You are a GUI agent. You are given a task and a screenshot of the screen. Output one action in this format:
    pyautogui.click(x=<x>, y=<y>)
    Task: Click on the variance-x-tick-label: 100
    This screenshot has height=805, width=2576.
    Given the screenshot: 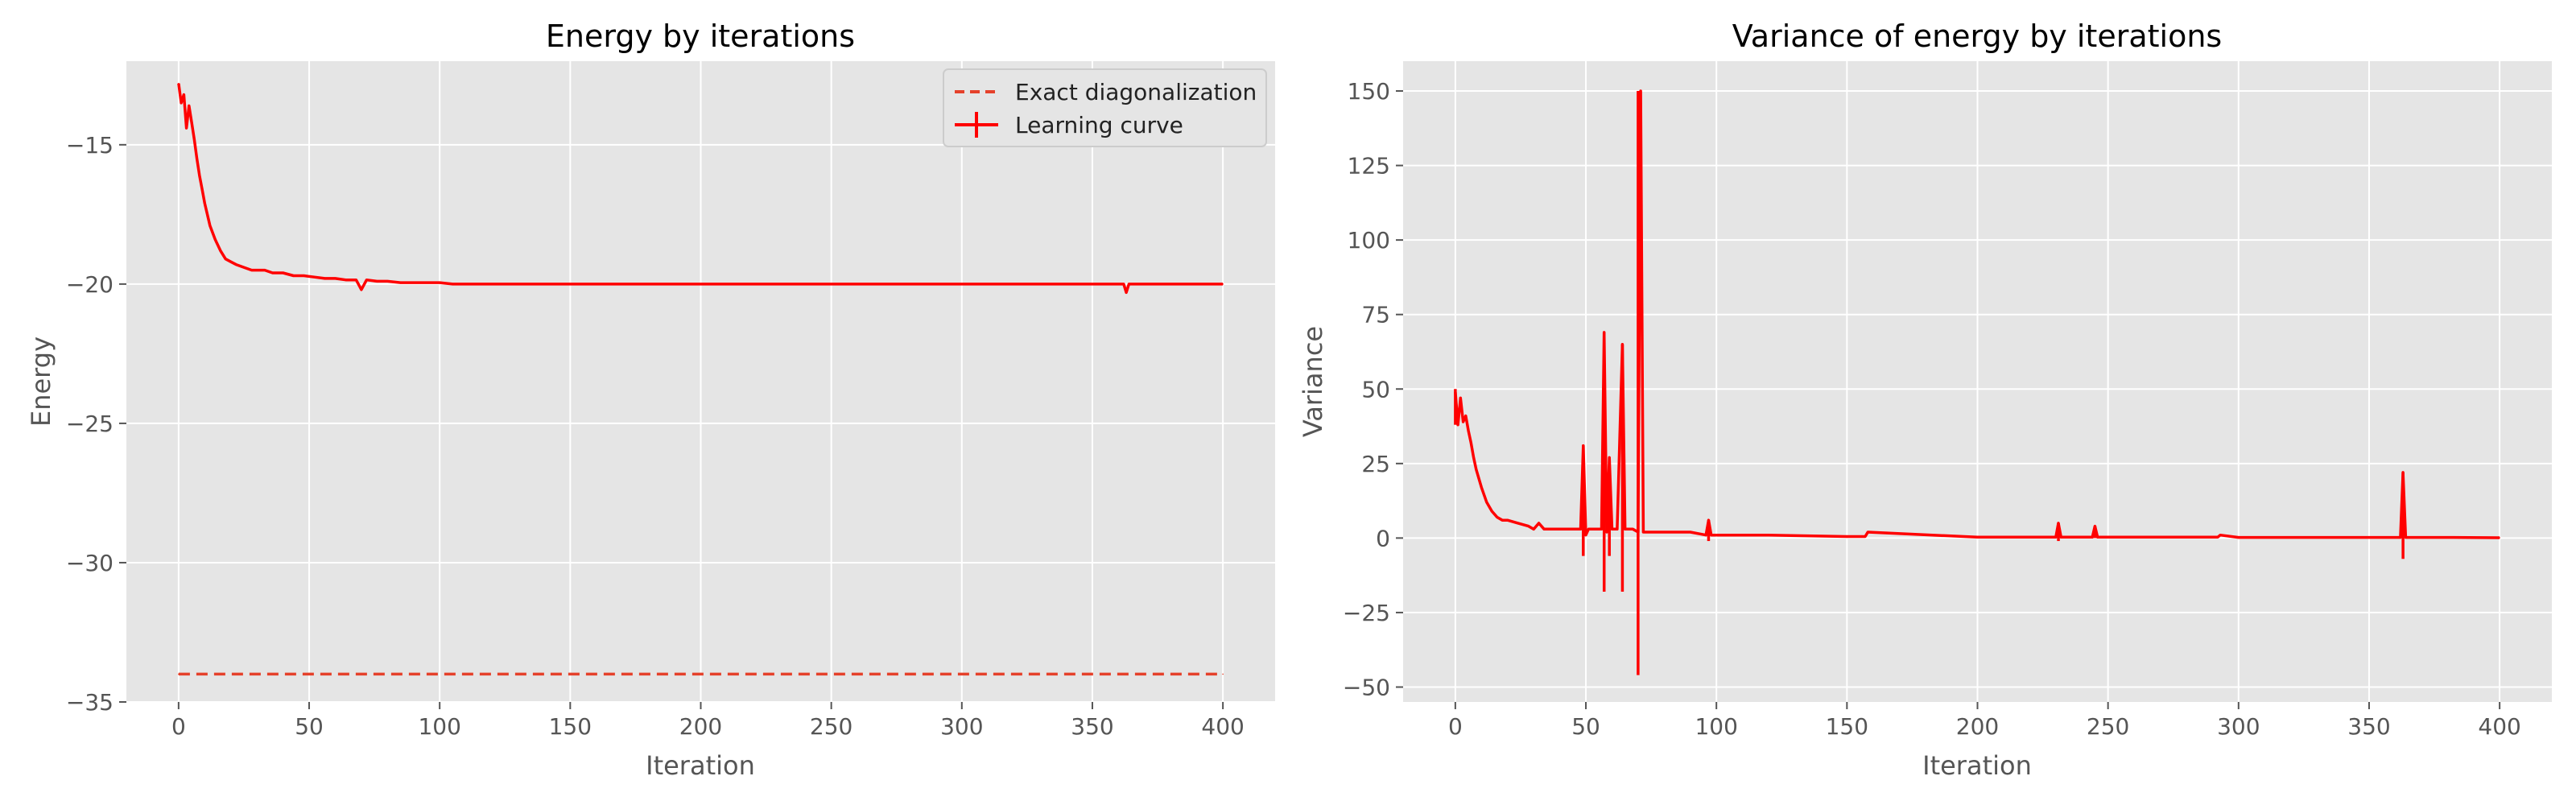 What is the action you would take?
    pyautogui.click(x=1716, y=726)
    